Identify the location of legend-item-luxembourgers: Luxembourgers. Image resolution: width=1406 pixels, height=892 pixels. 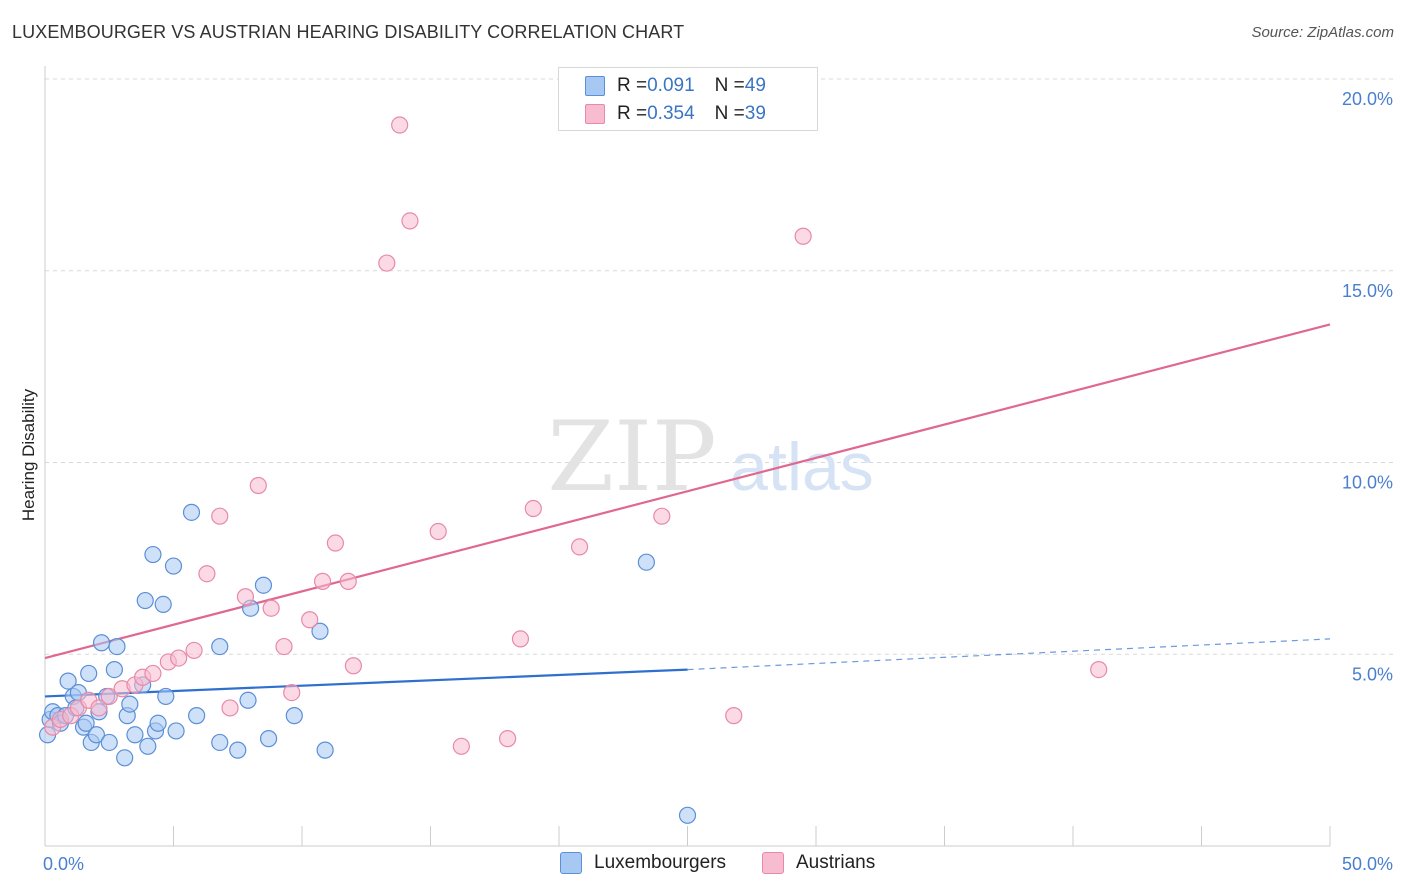
(643, 863).